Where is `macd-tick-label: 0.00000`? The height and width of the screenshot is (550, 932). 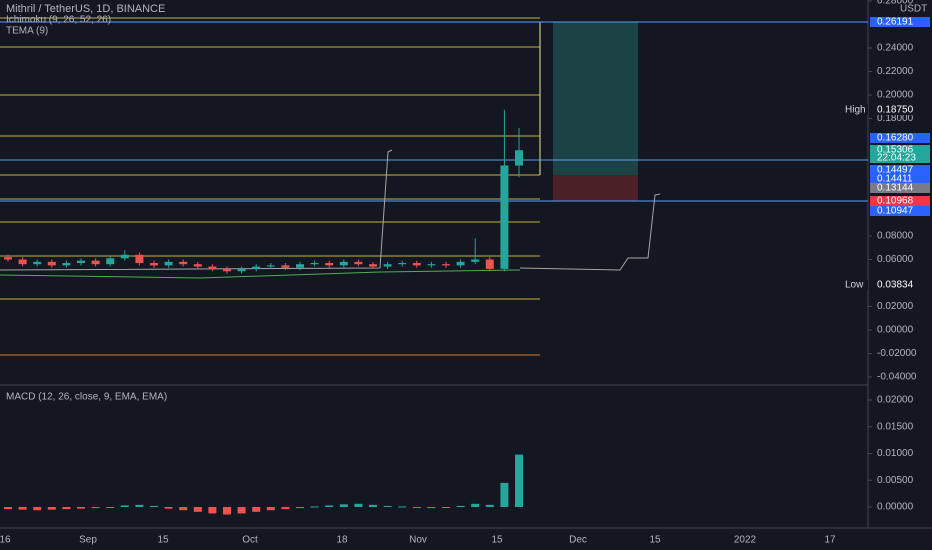 macd-tick-label: 0.00000 is located at coordinates (895, 507).